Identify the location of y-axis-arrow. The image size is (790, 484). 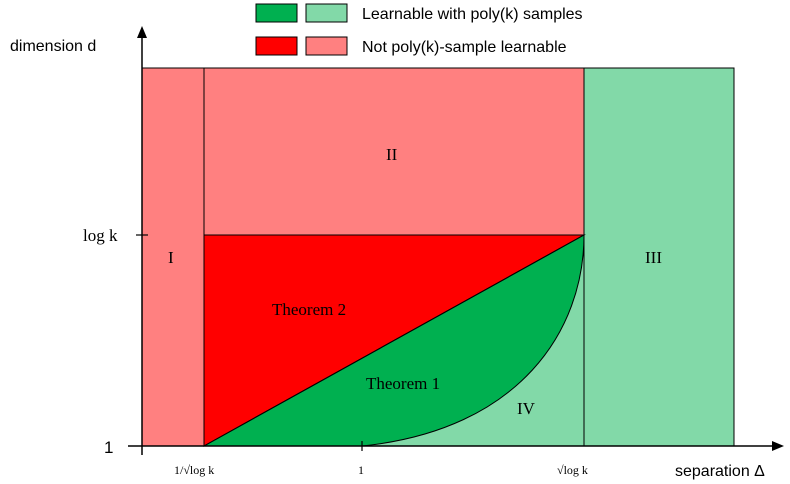
(142, 32).